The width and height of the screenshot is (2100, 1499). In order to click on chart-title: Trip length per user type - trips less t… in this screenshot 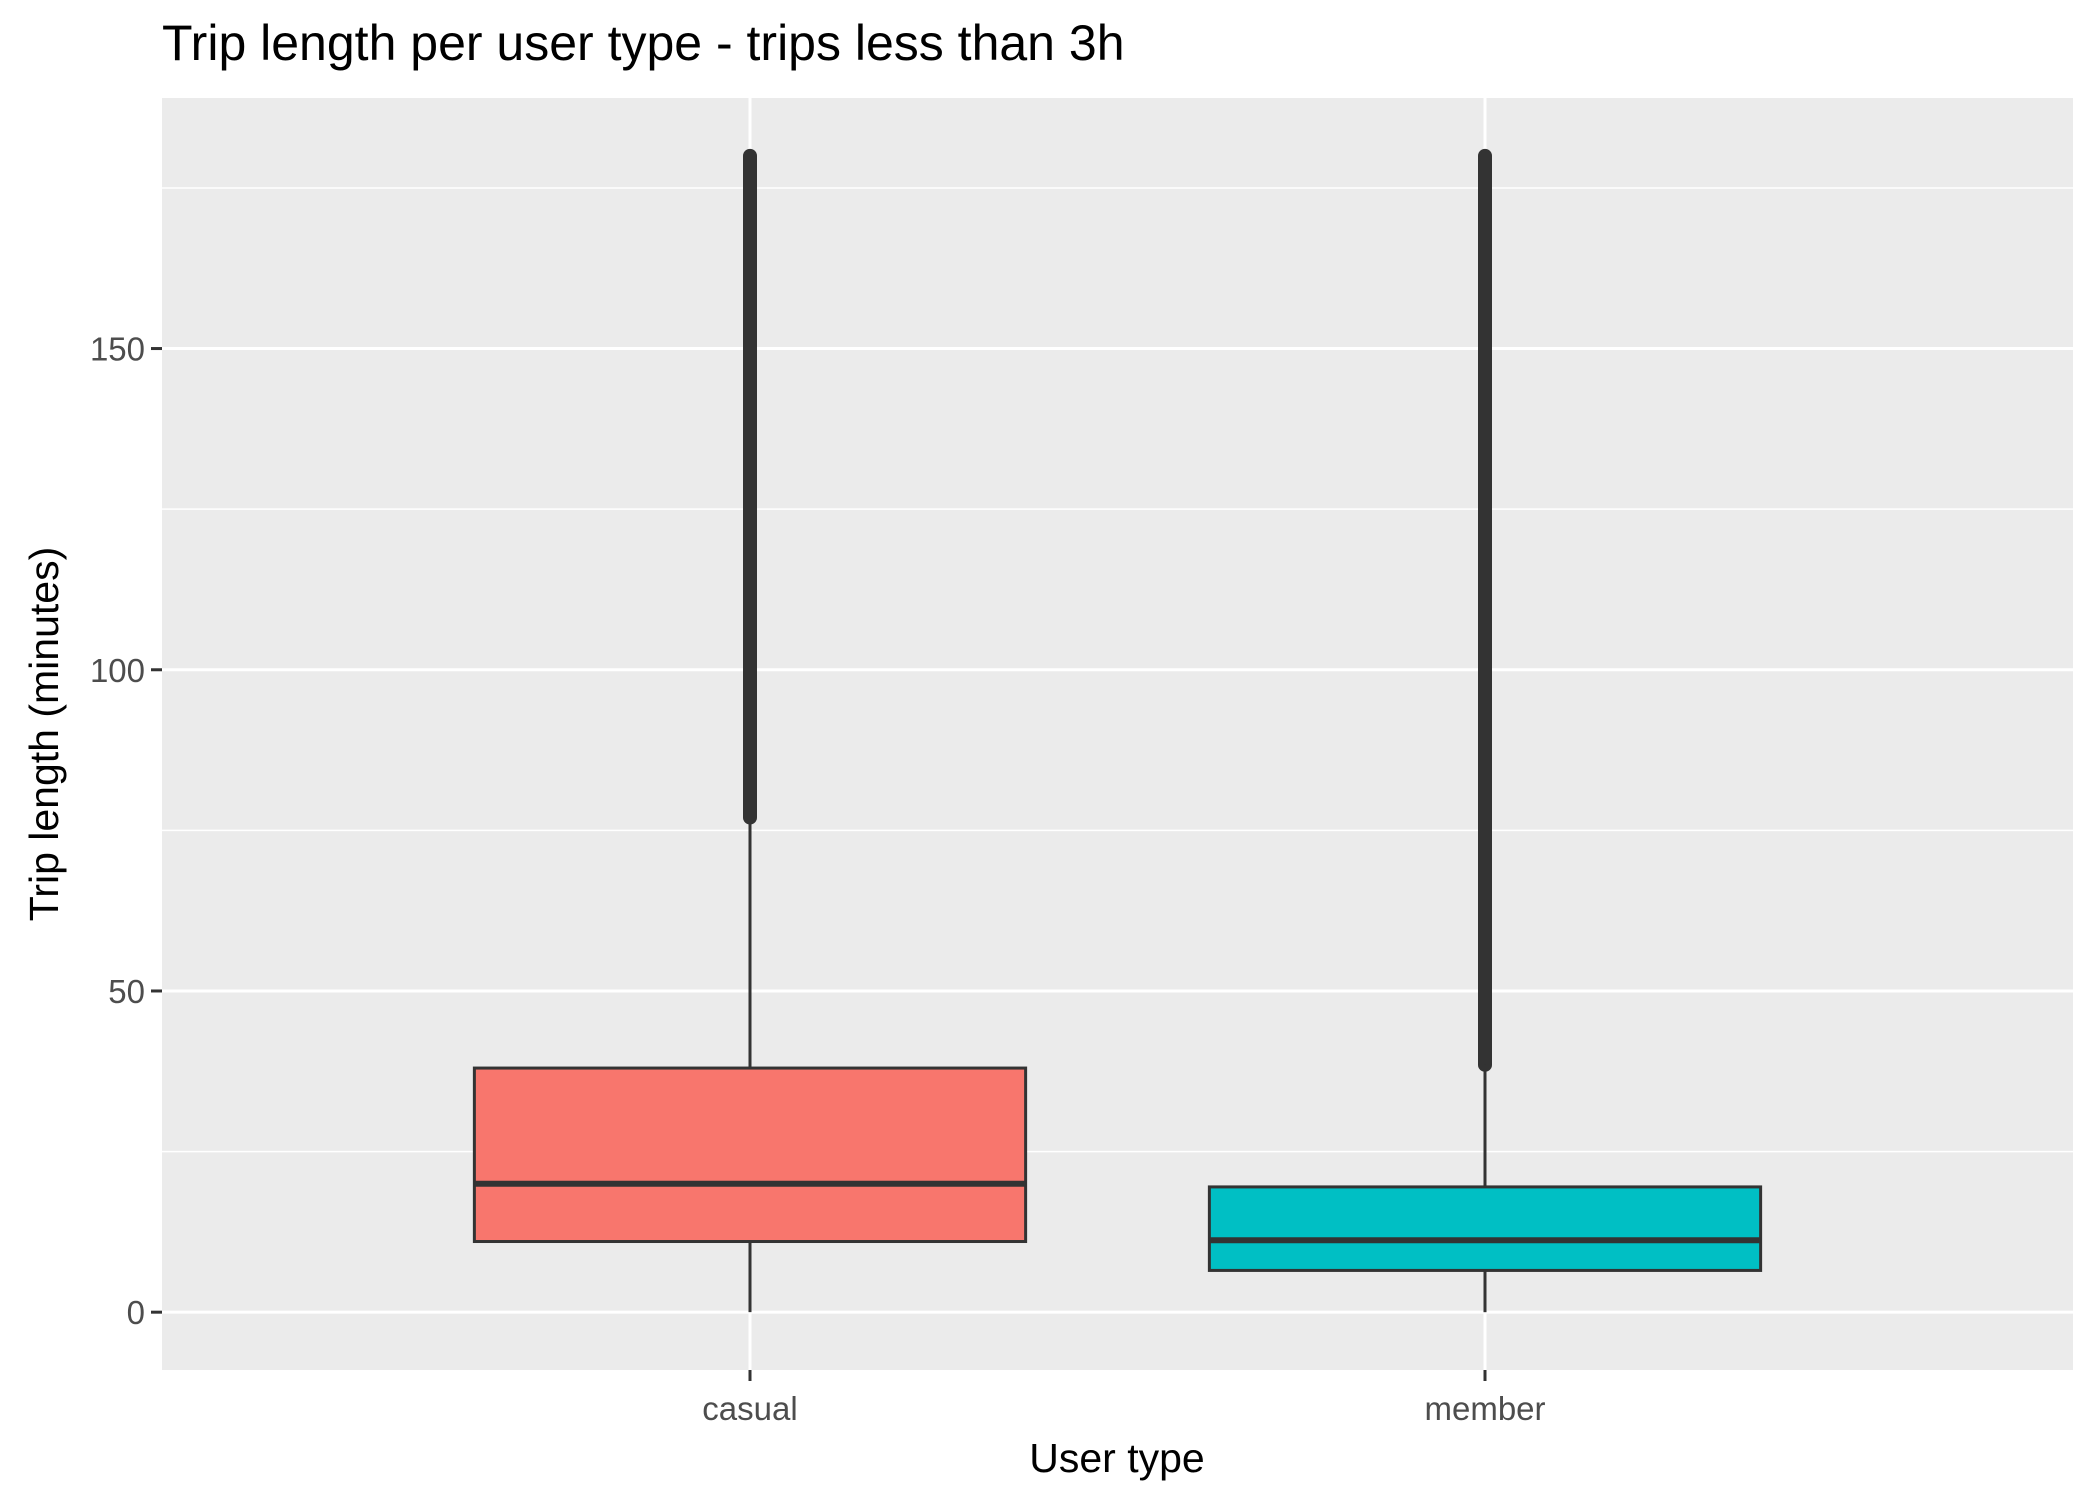, I will do `click(643, 43)`.